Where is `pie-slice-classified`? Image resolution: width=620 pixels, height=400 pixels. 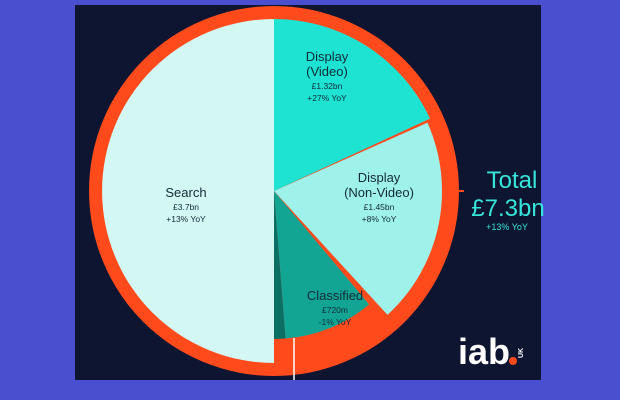 pie-slice-classified is located at coordinates (322, 265).